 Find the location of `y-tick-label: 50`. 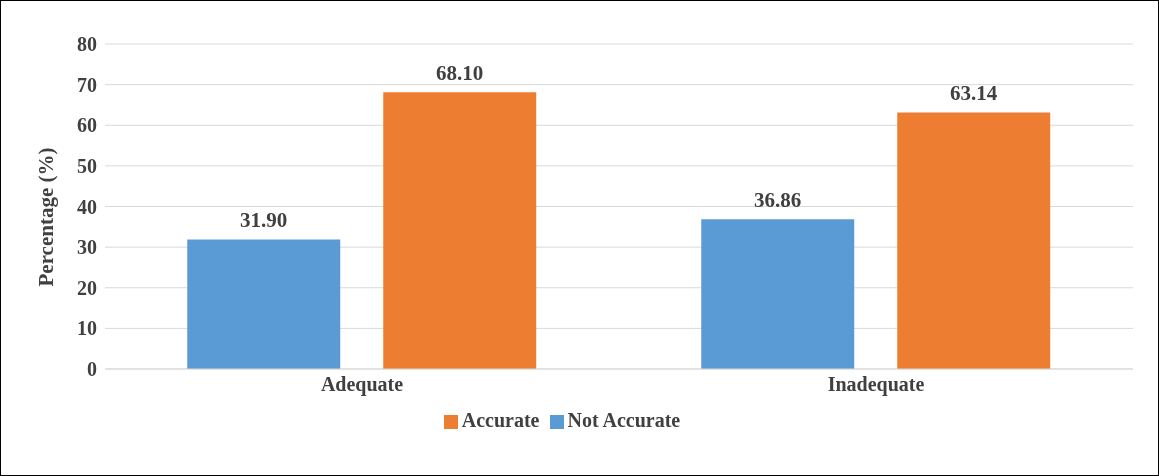

y-tick-label: 50 is located at coordinates (87, 165).